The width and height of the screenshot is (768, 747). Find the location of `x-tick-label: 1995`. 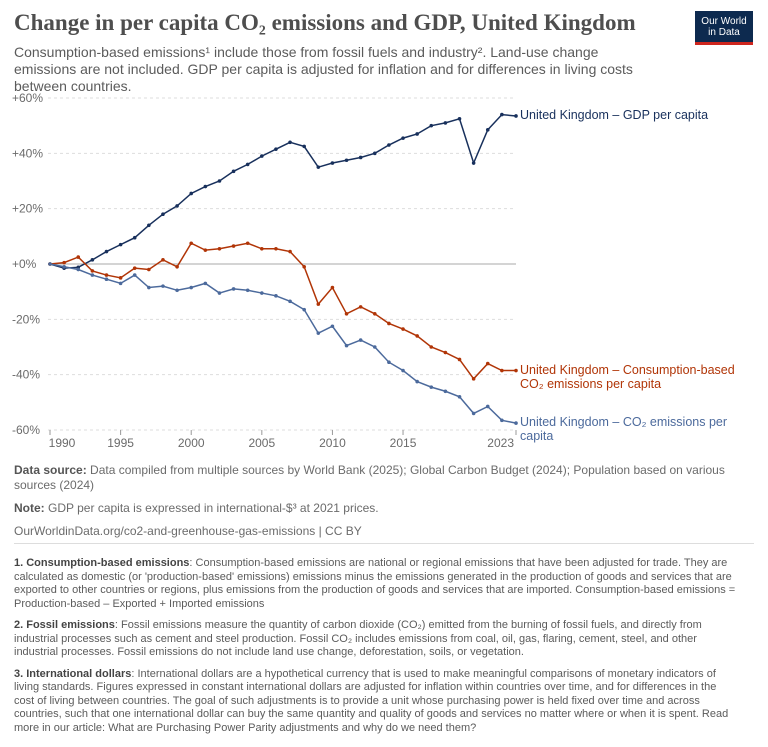

x-tick-label: 1995 is located at coordinates (120, 443).